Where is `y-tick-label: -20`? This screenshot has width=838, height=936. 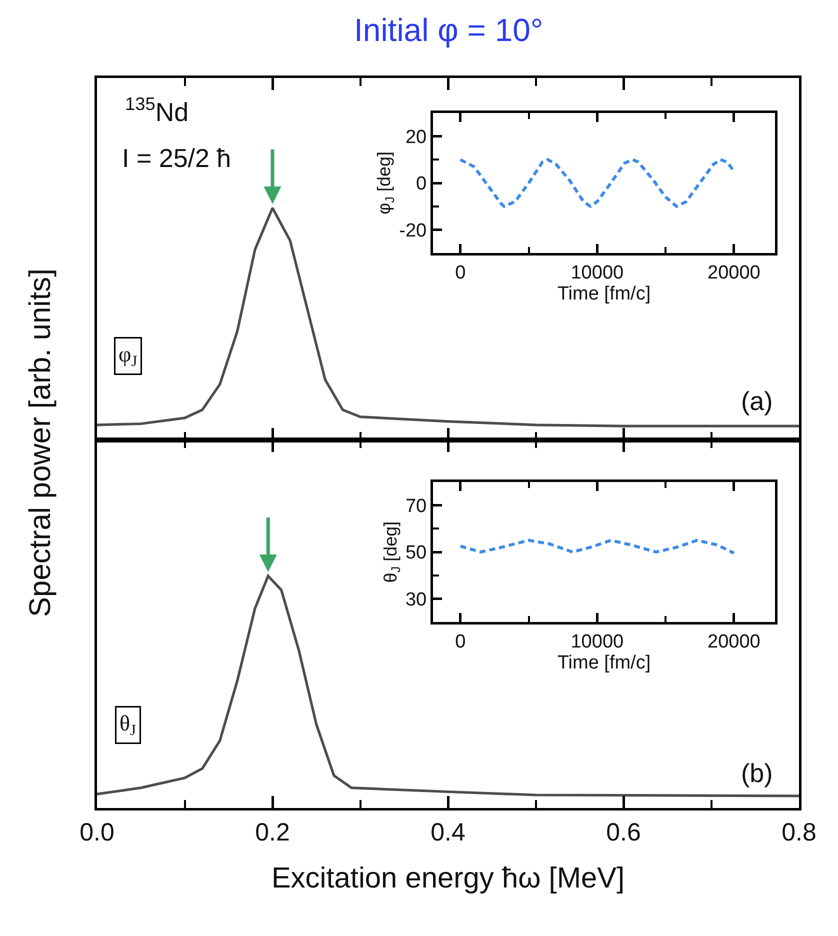 y-tick-label: -20 is located at coordinates (413, 231).